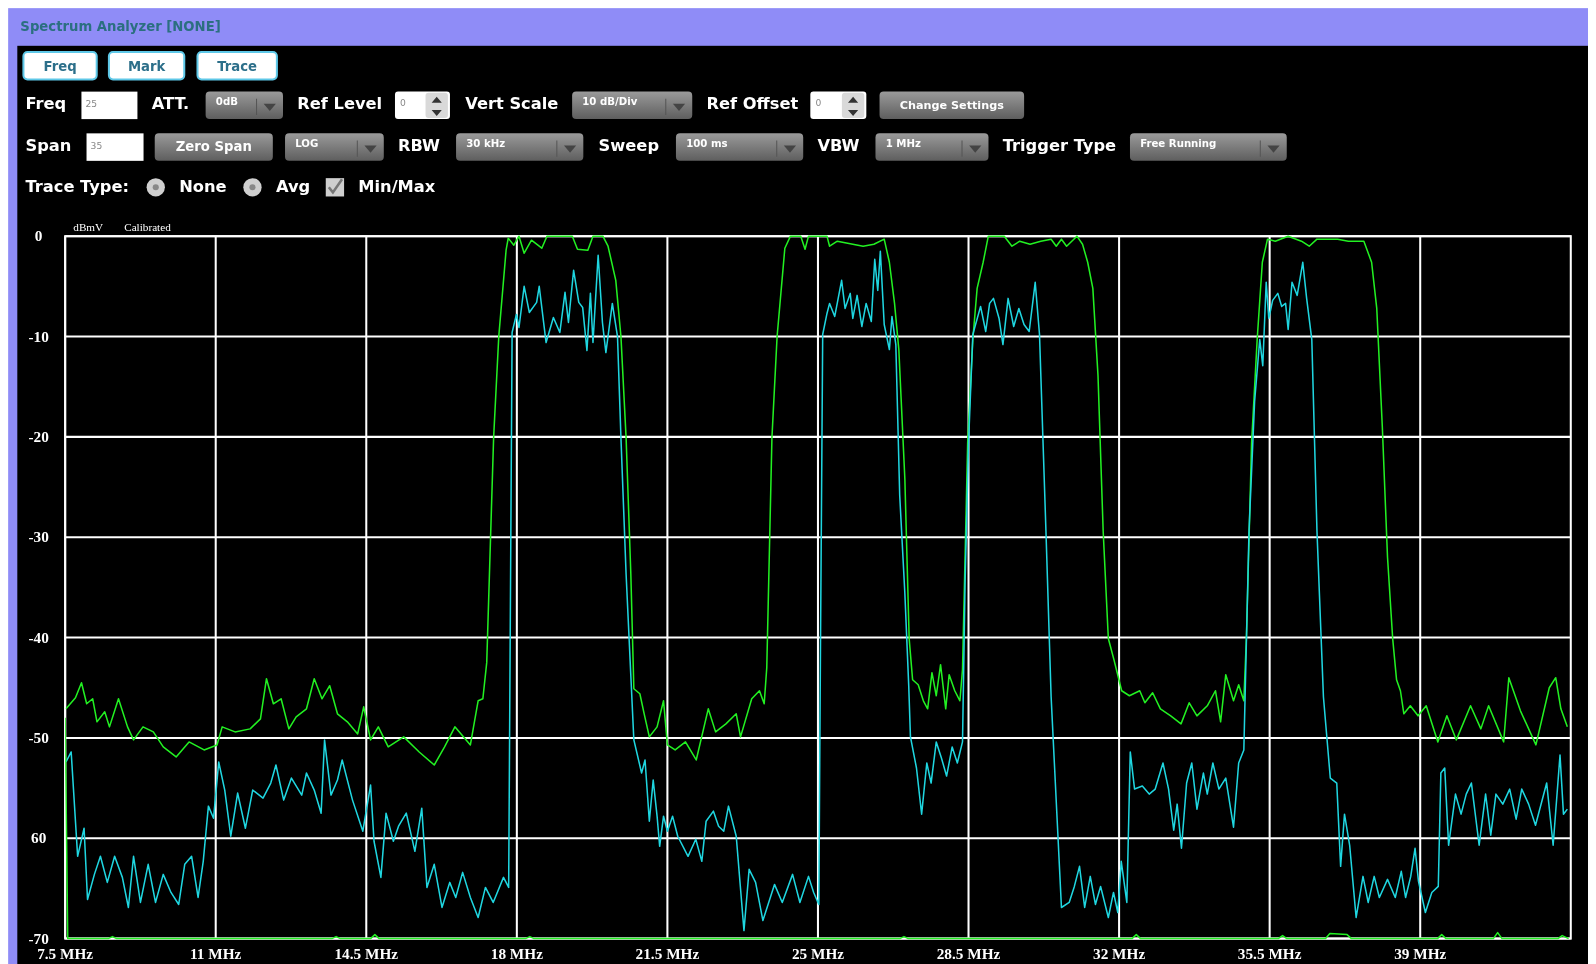 The image size is (1596, 964). I want to click on text: None, so click(203, 187).